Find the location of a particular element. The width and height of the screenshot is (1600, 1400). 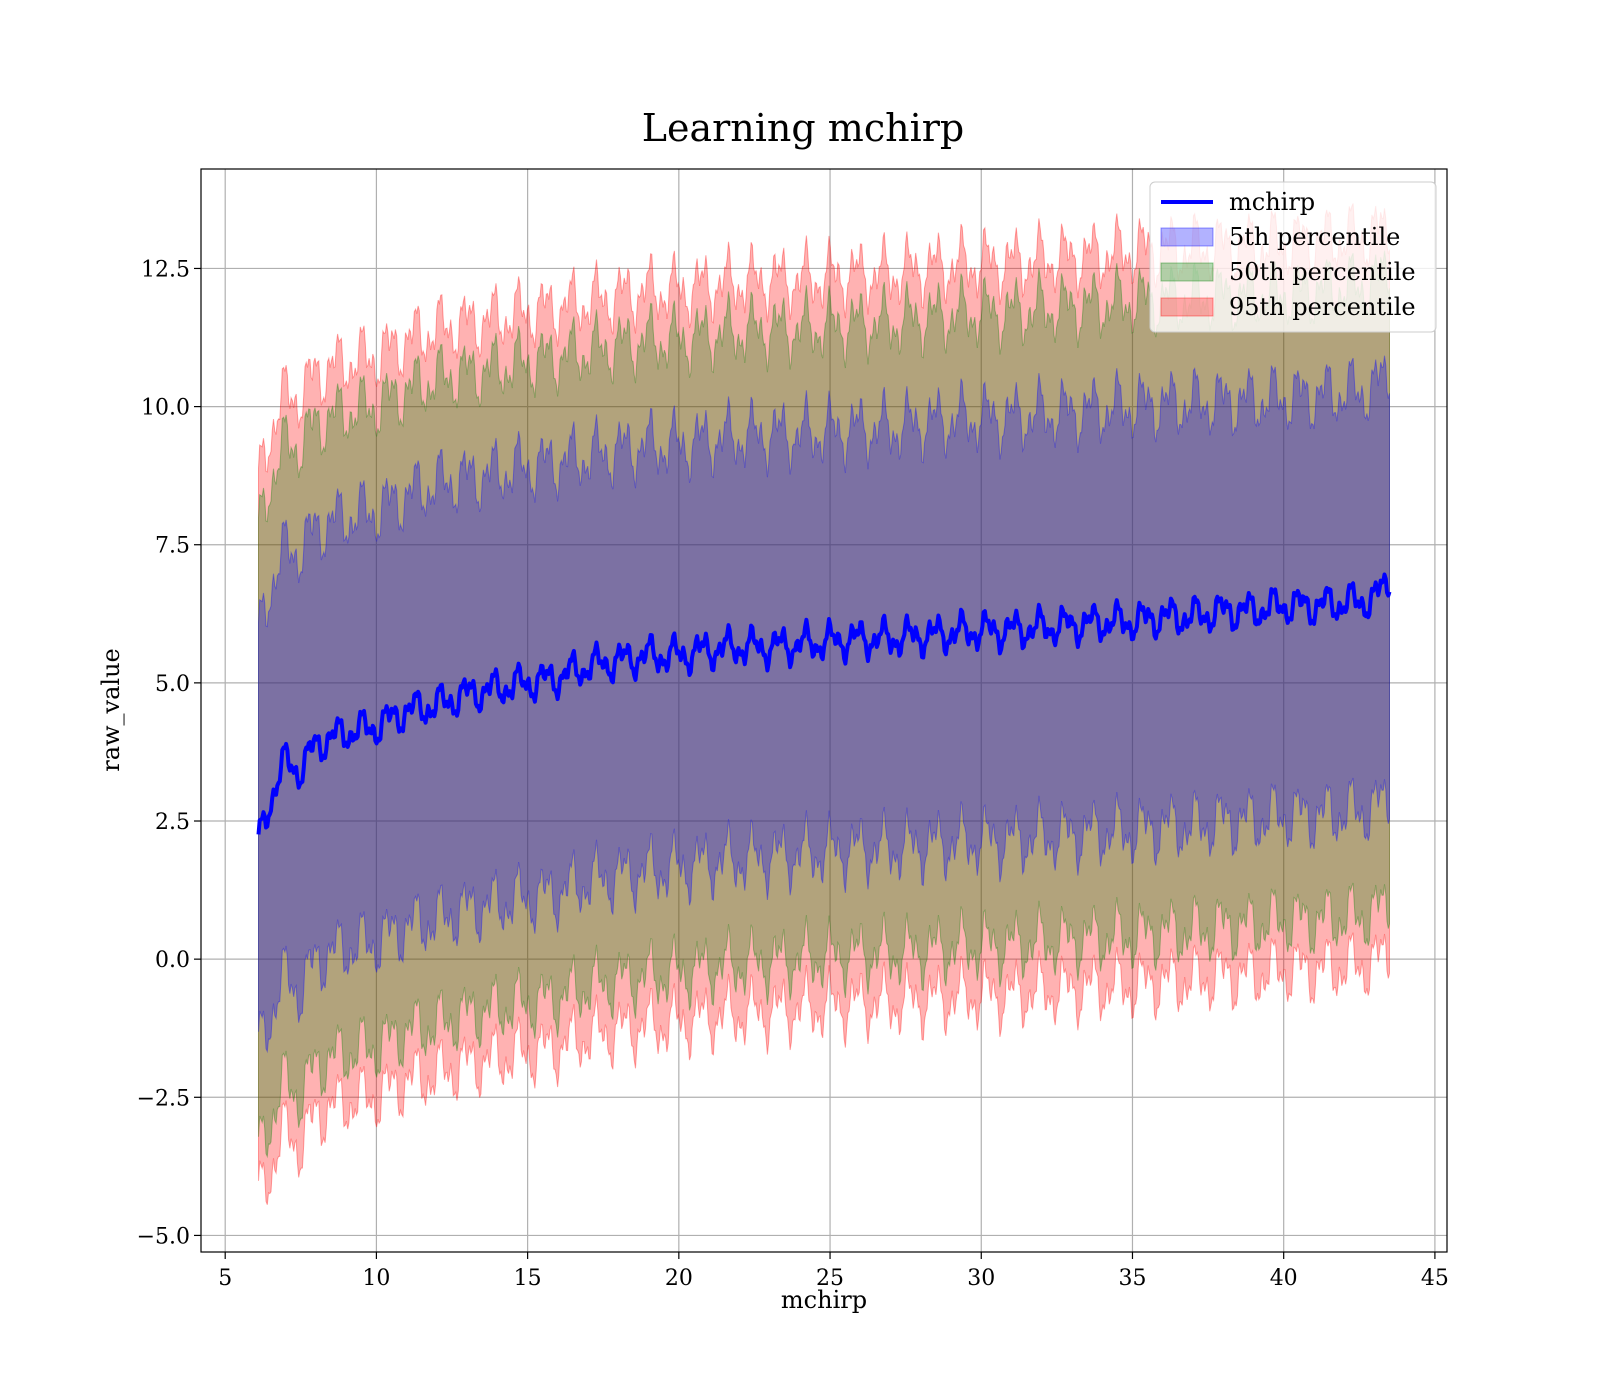

x-tick-label: 35 is located at coordinates (1132, 1278).